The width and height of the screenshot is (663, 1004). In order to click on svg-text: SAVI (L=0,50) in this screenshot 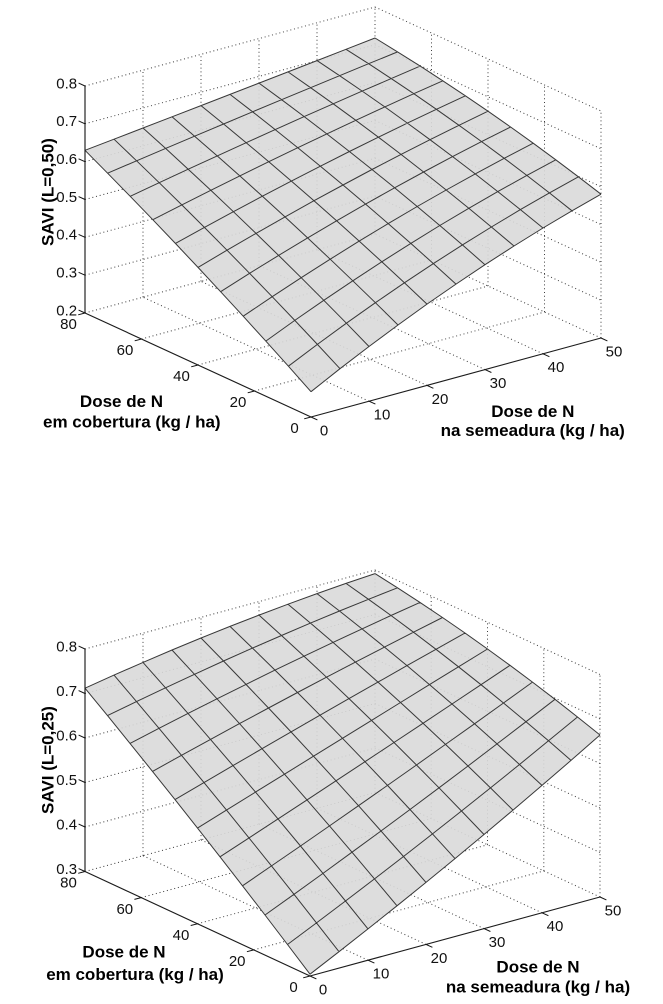, I will do `click(48, 192)`.